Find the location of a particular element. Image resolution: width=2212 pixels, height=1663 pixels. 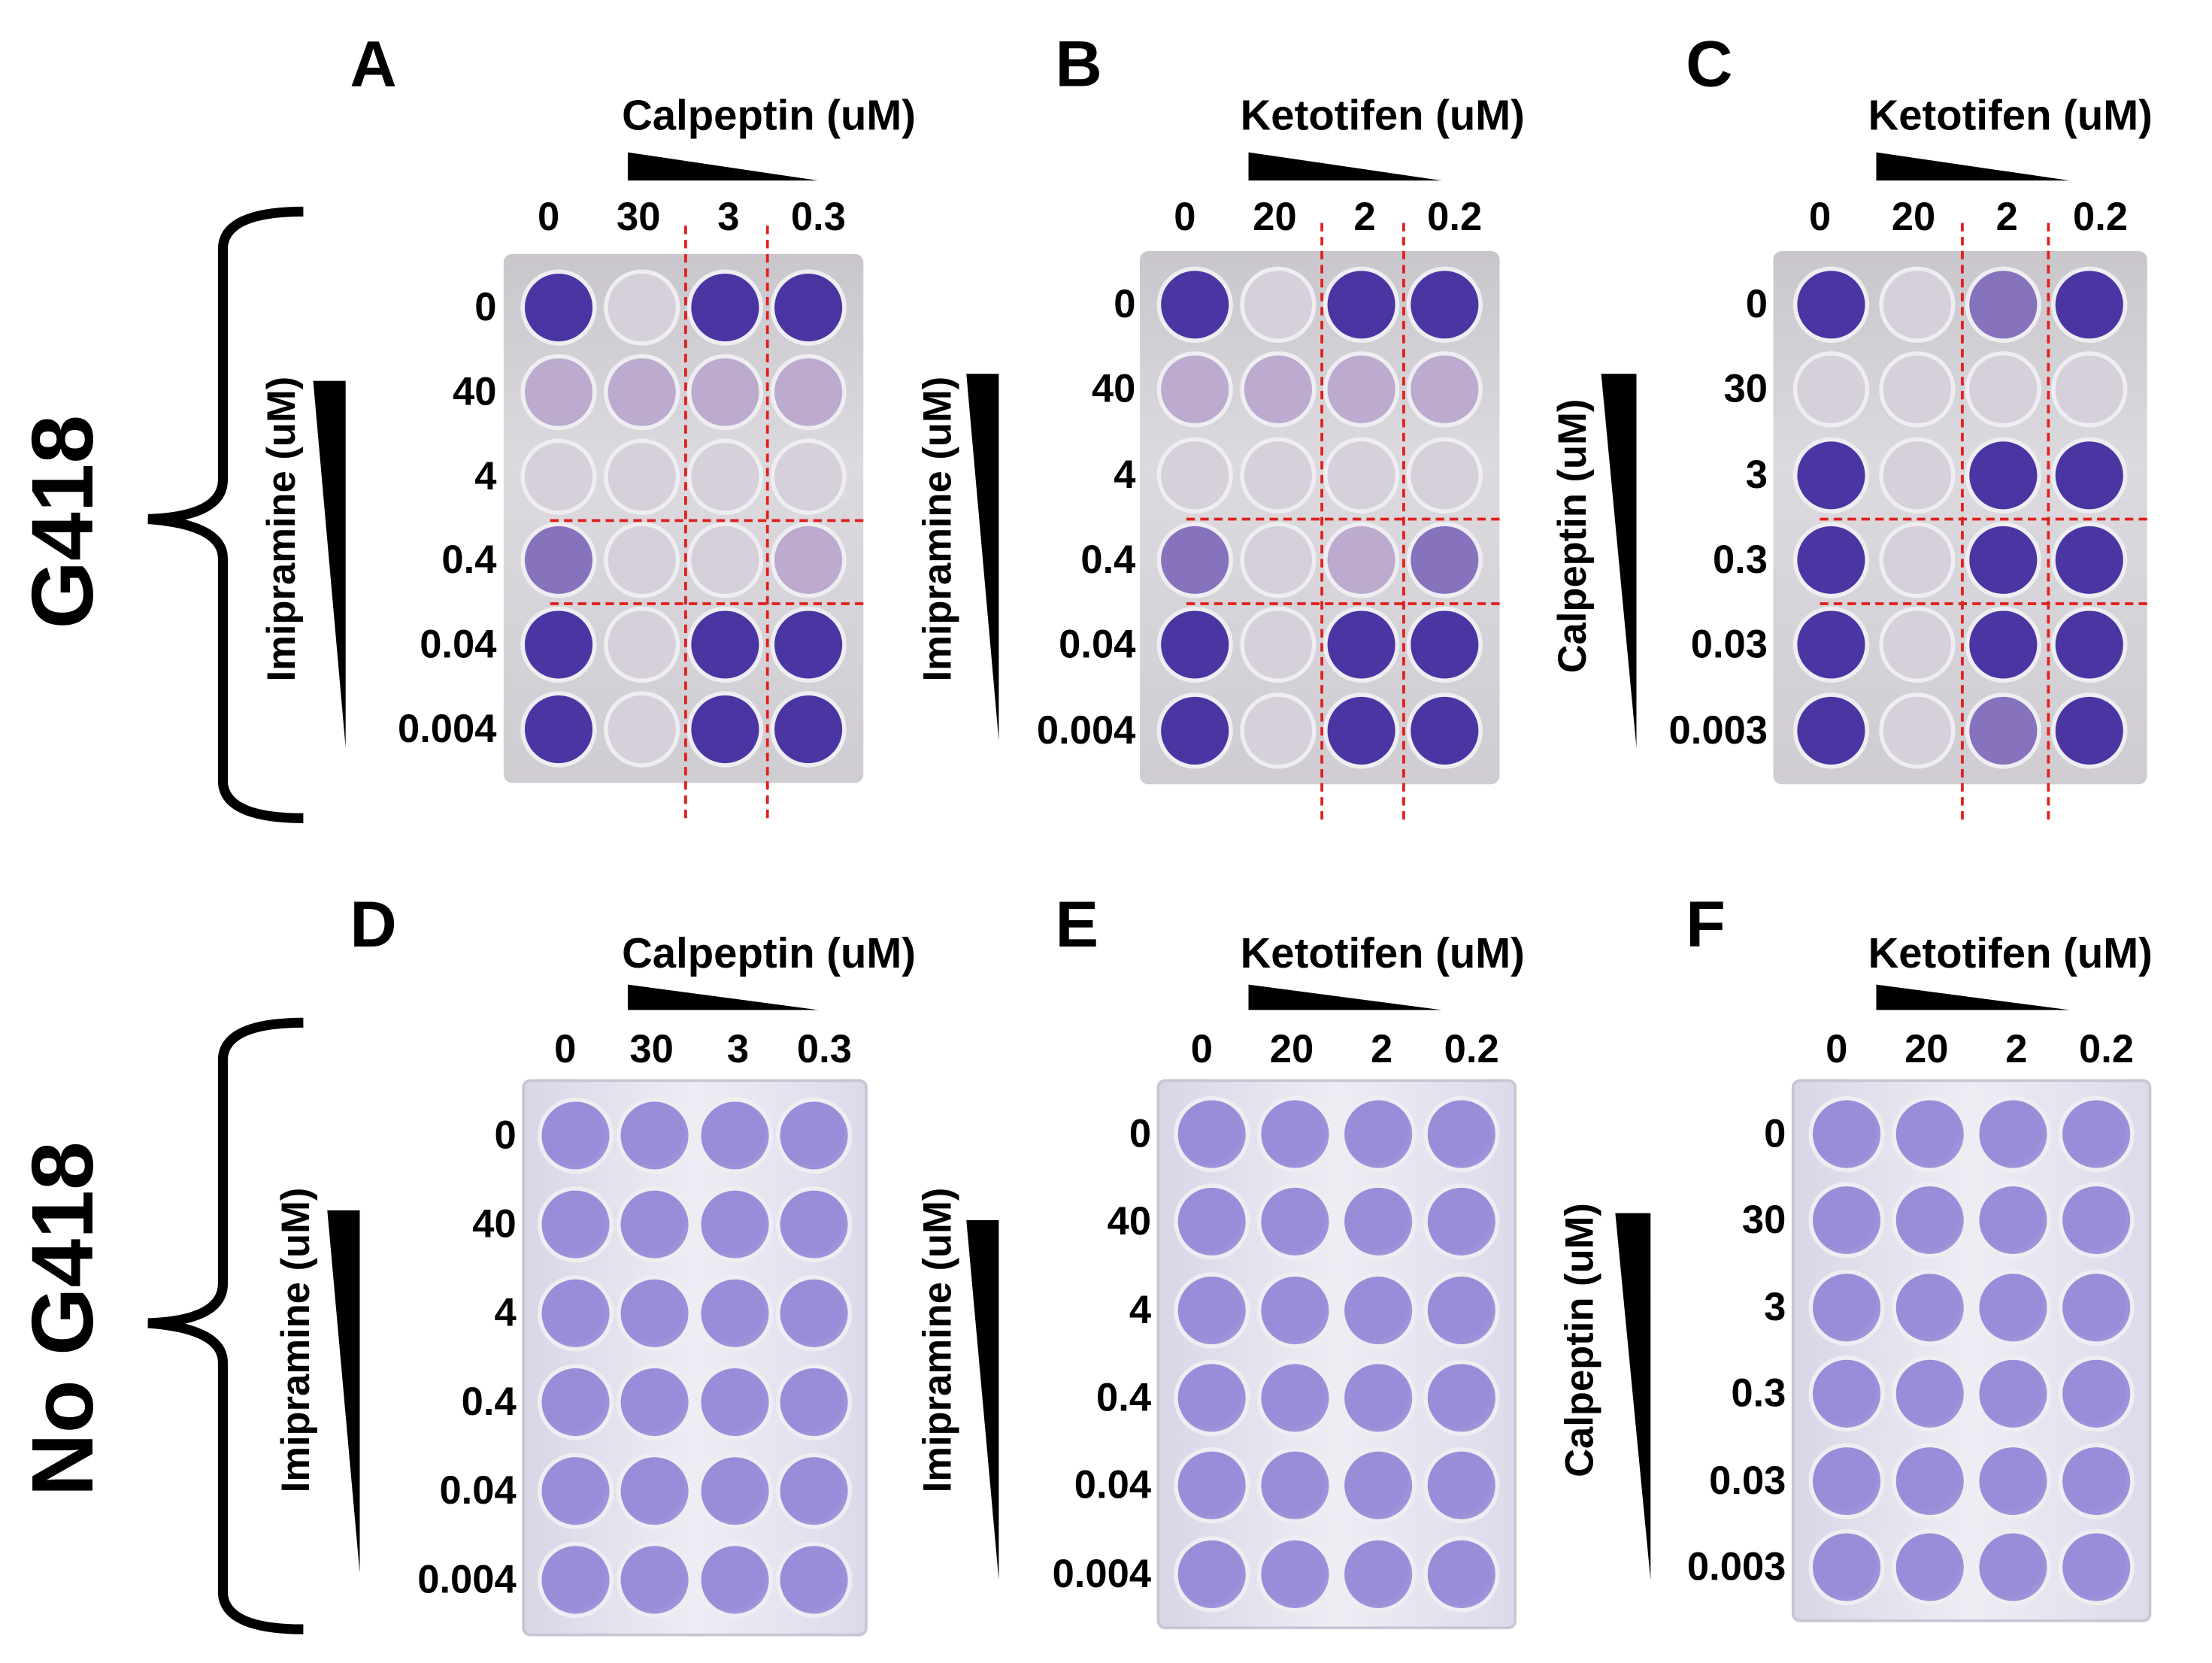

well-r2-c1 is located at coordinates (575, 1225).